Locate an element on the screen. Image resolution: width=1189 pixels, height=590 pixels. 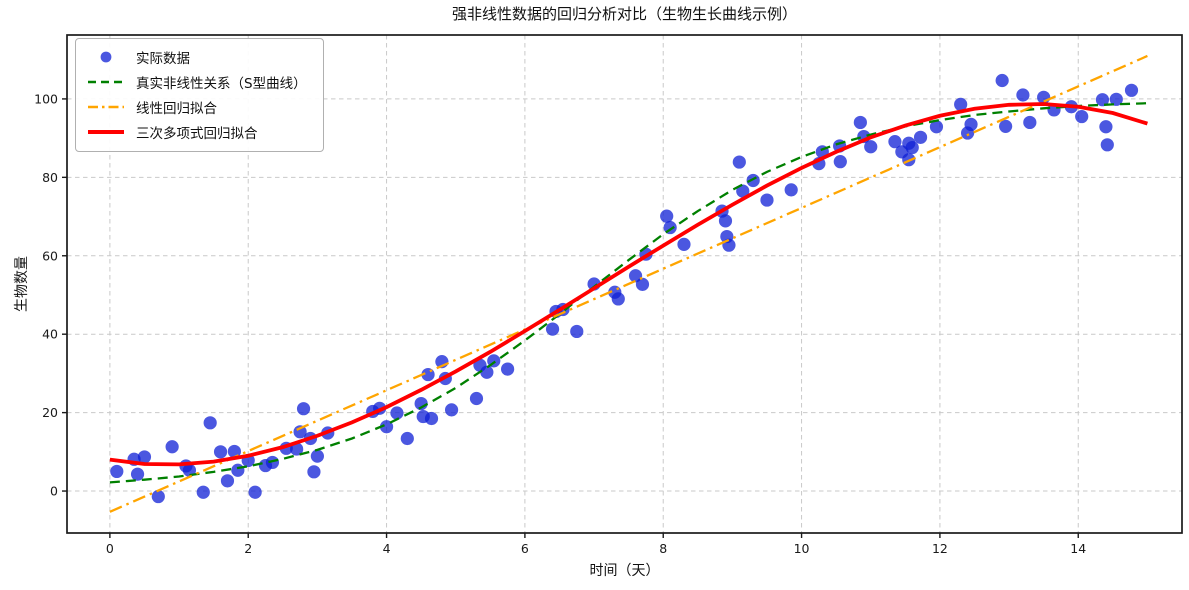
x-tick-label: 0 is located at coordinates (110, 548).